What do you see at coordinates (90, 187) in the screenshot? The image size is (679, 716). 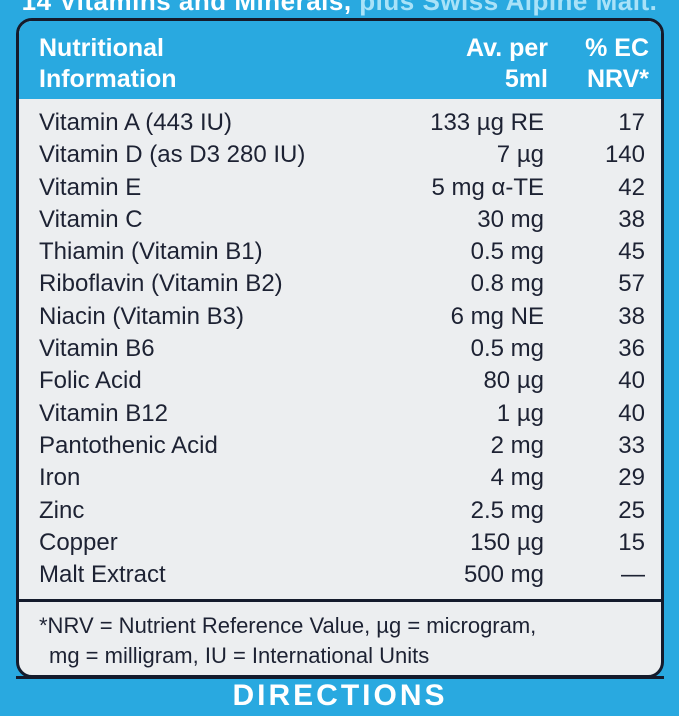 I see `nutrient-name: Vitamin E` at bounding box center [90, 187].